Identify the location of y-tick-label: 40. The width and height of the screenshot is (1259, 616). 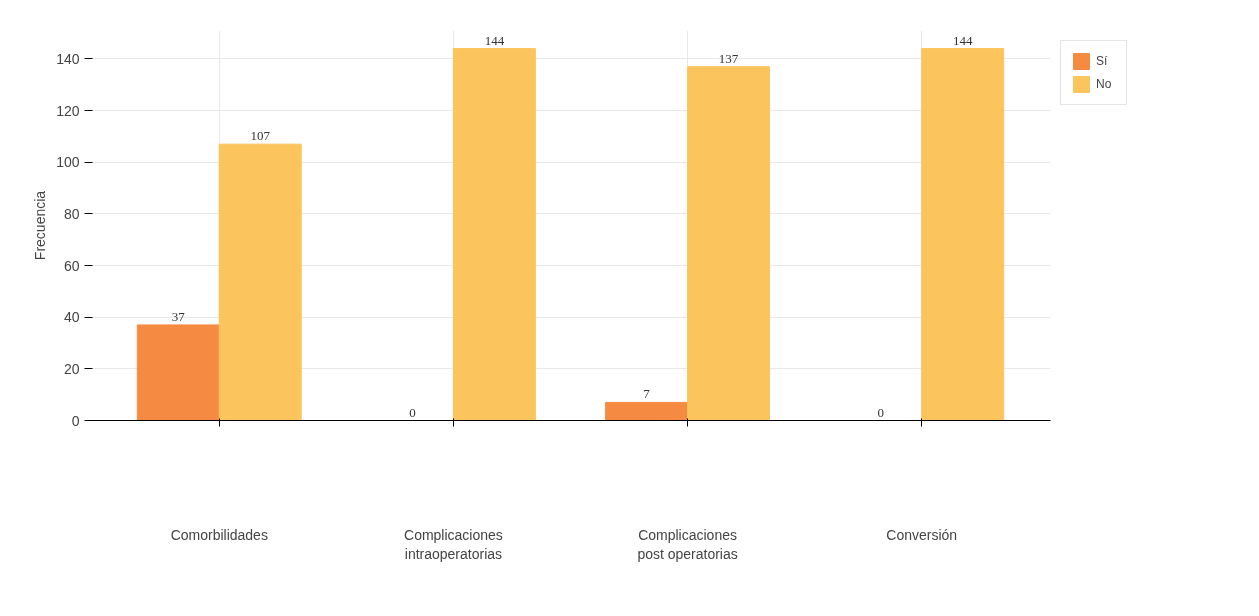
(71, 317).